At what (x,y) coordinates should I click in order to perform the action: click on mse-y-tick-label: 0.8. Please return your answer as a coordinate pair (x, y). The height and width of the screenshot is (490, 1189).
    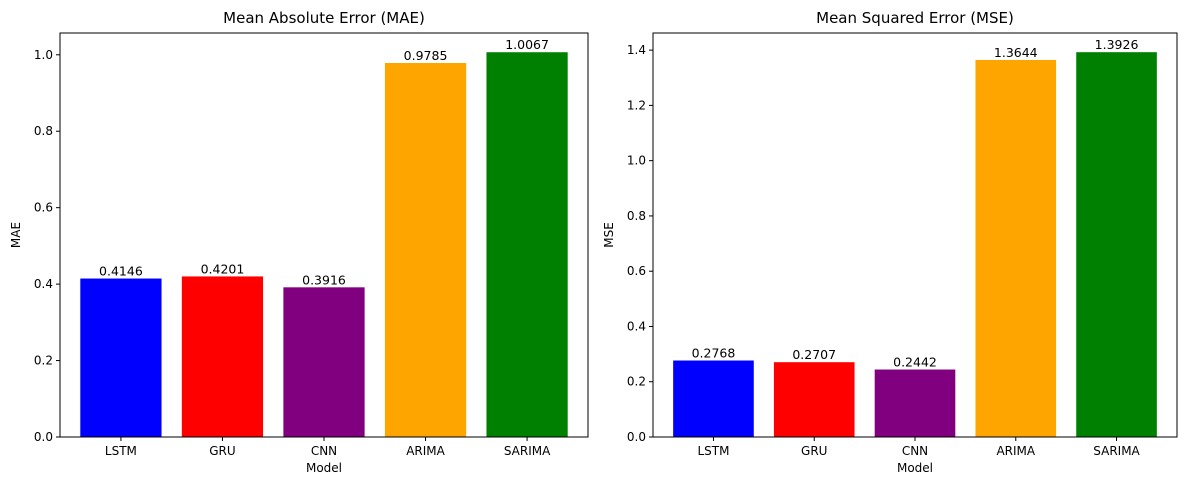
    Looking at the image, I should click on (636, 216).